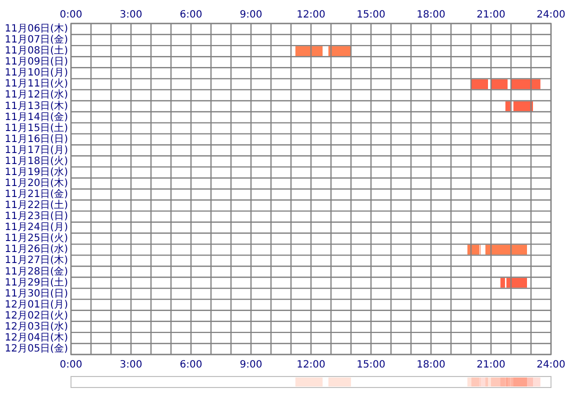  What do you see at coordinates (36, 28) in the screenshot?
I see `y-tick-label: 11月06日(木)` at bounding box center [36, 28].